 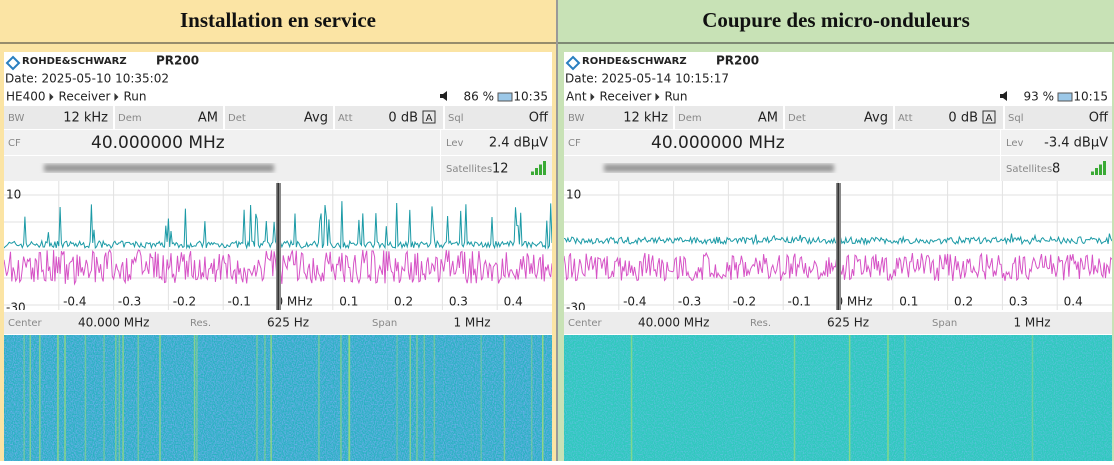 What do you see at coordinates (838, 117) in the screenshot?
I see `settings-row` at bounding box center [838, 117].